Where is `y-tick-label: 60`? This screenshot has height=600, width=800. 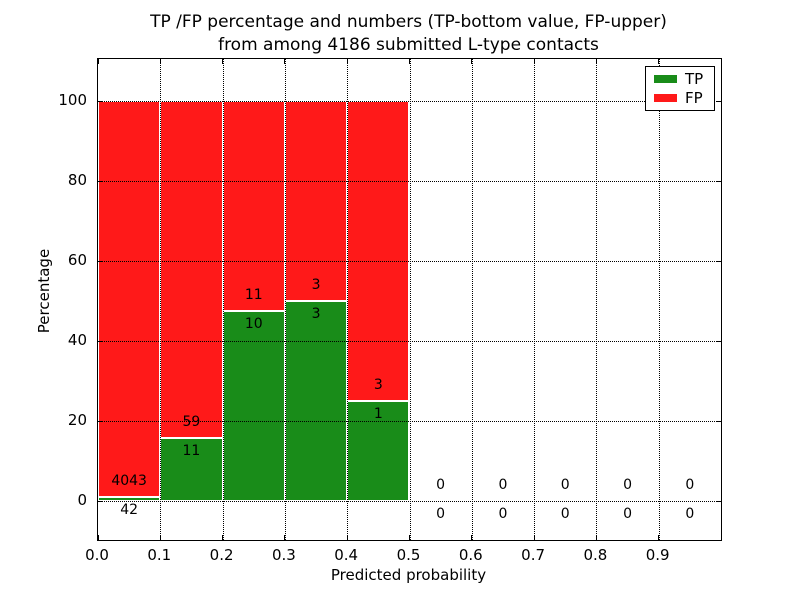 y-tick-label: 60 is located at coordinates (77, 260).